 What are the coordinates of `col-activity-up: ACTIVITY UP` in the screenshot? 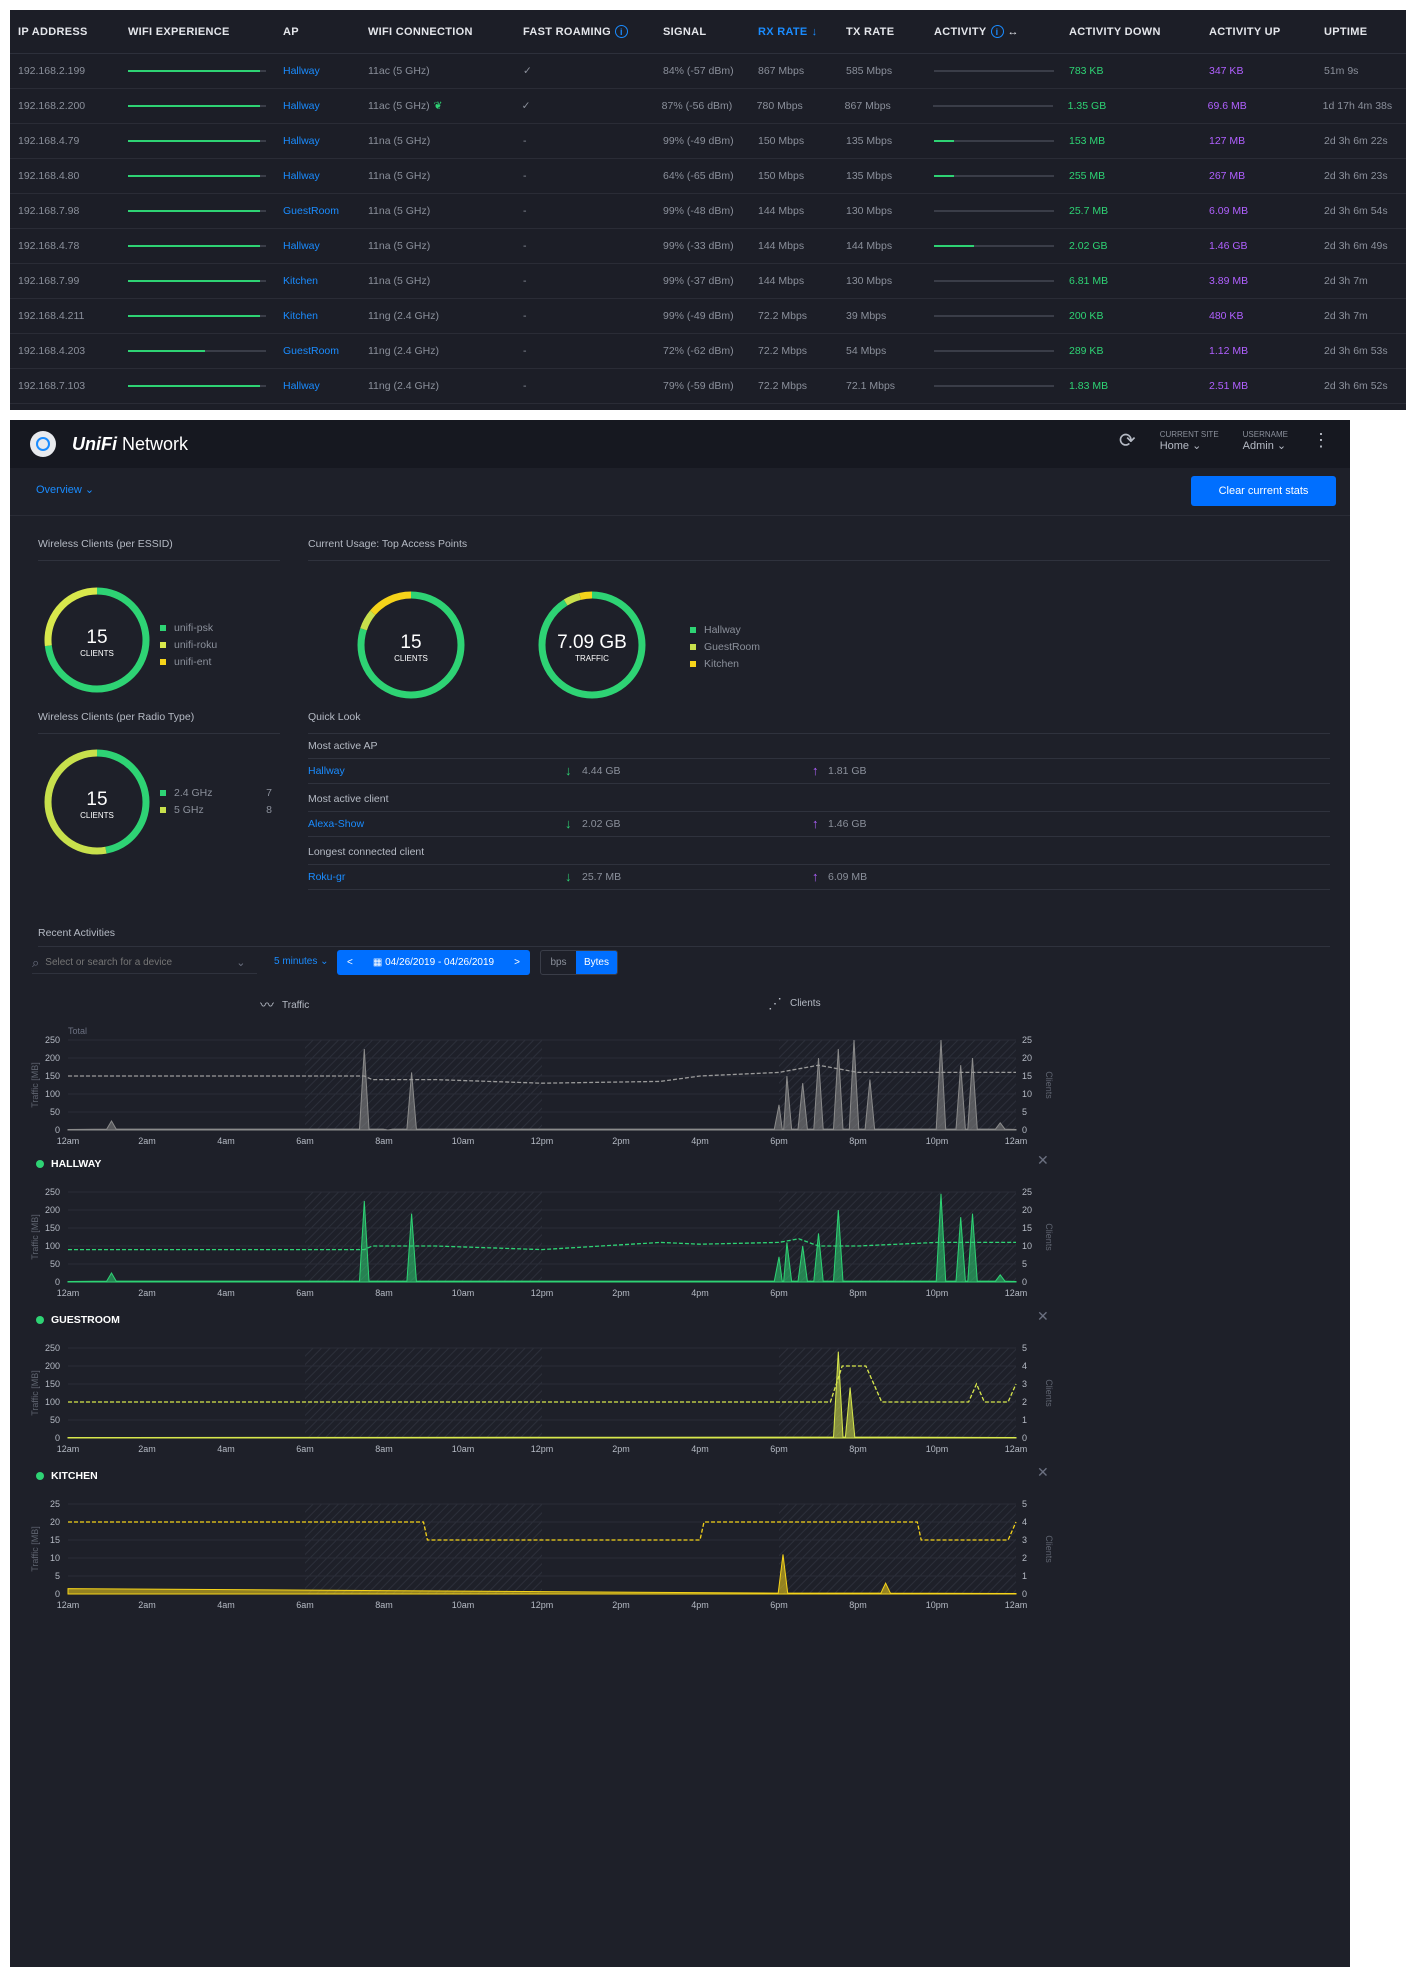 It's located at (1245, 31).